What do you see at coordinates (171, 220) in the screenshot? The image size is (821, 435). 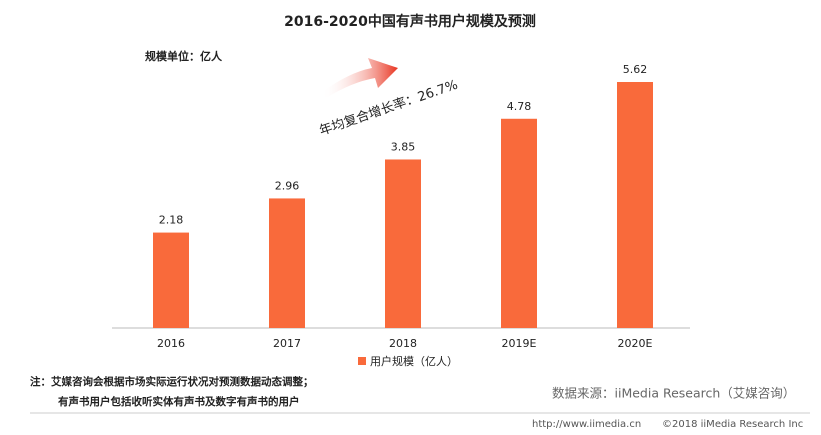 I see `value-label: 2.18` at bounding box center [171, 220].